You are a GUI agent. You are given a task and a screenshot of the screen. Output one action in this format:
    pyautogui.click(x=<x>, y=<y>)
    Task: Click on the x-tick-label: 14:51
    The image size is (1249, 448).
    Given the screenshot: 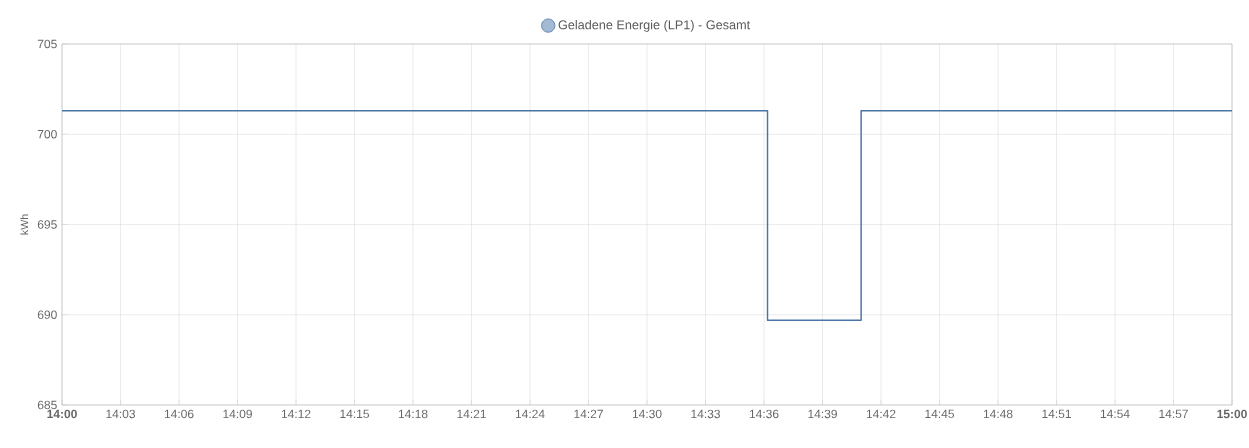 What is the action you would take?
    pyautogui.click(x=1056, y=414)
    